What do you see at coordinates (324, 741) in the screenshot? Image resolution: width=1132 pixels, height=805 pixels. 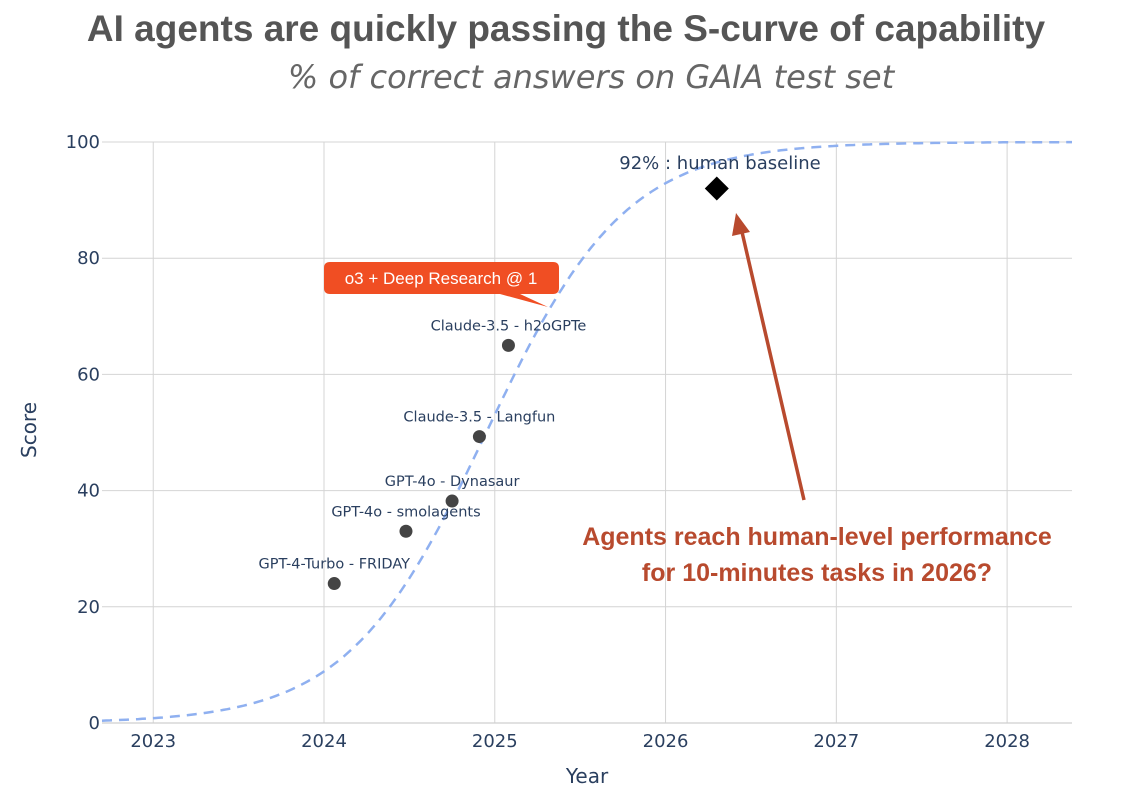 I see `x-tick-label: 2024` at bounding box center [324, 741].